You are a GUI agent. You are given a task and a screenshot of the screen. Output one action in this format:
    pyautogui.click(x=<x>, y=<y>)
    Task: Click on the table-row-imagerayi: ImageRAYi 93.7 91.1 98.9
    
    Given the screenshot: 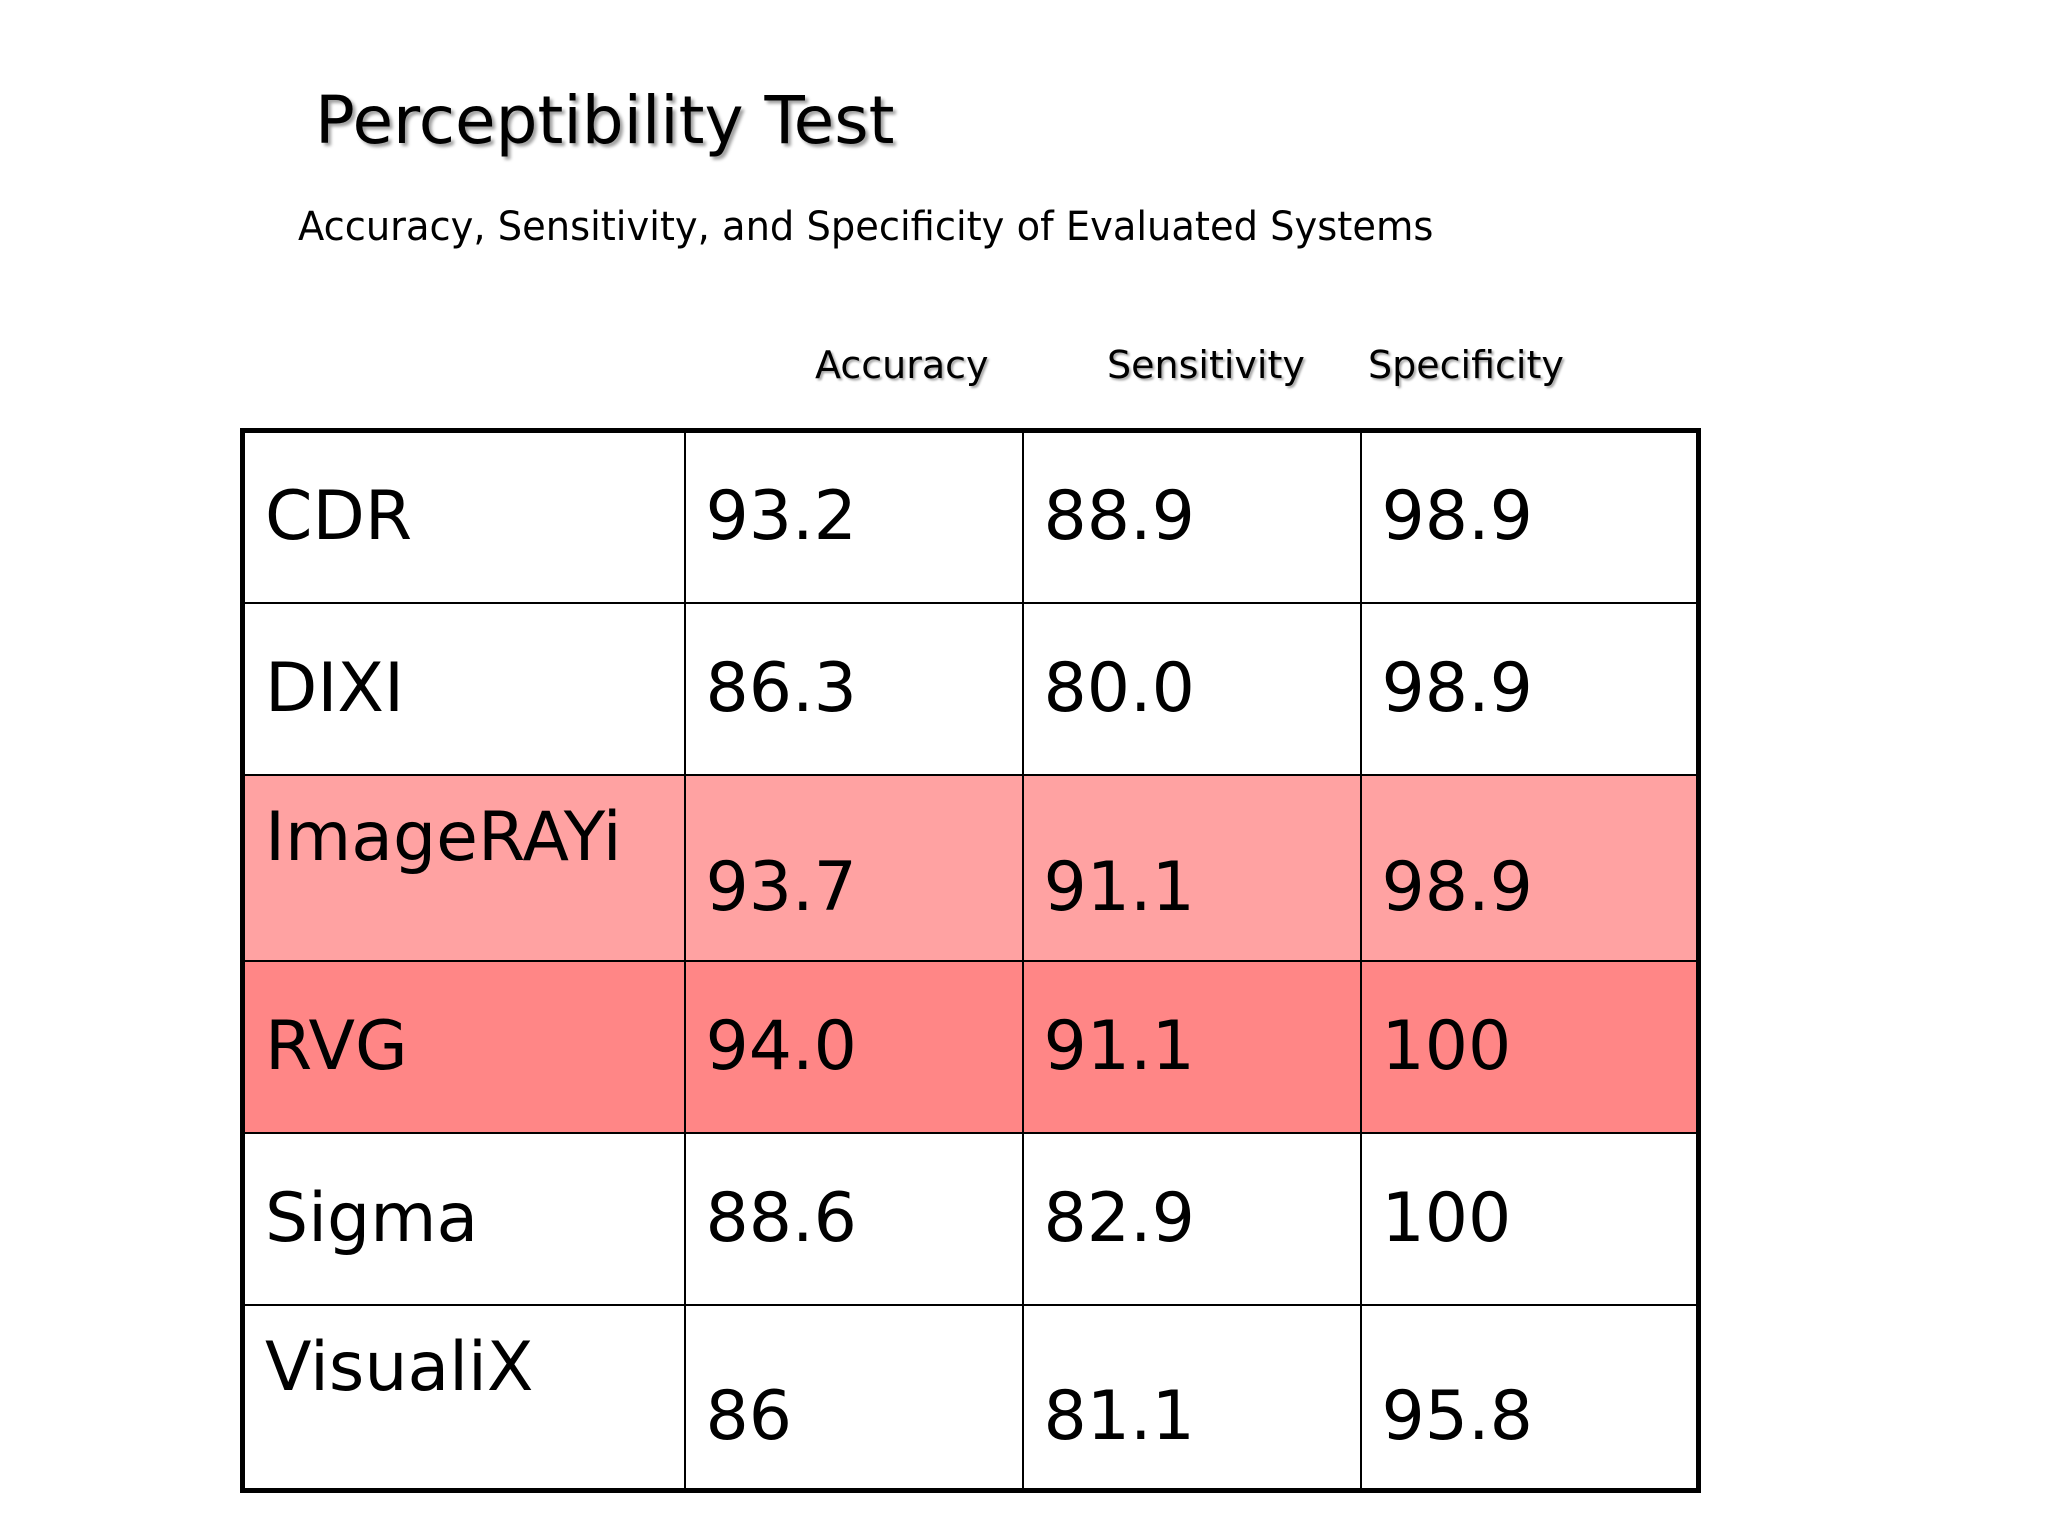 What is the action you would take?
    pyautogui.click(x=970, y=867)
    